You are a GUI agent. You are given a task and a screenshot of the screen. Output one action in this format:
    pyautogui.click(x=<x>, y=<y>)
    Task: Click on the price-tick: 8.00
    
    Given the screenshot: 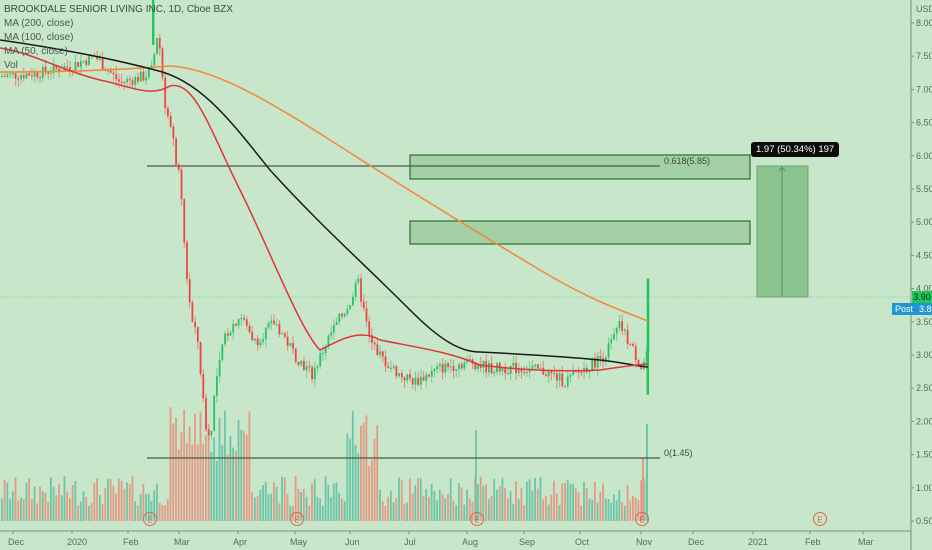 What is the action you would take?
    pyautogui.click(x=924, y=23)
    